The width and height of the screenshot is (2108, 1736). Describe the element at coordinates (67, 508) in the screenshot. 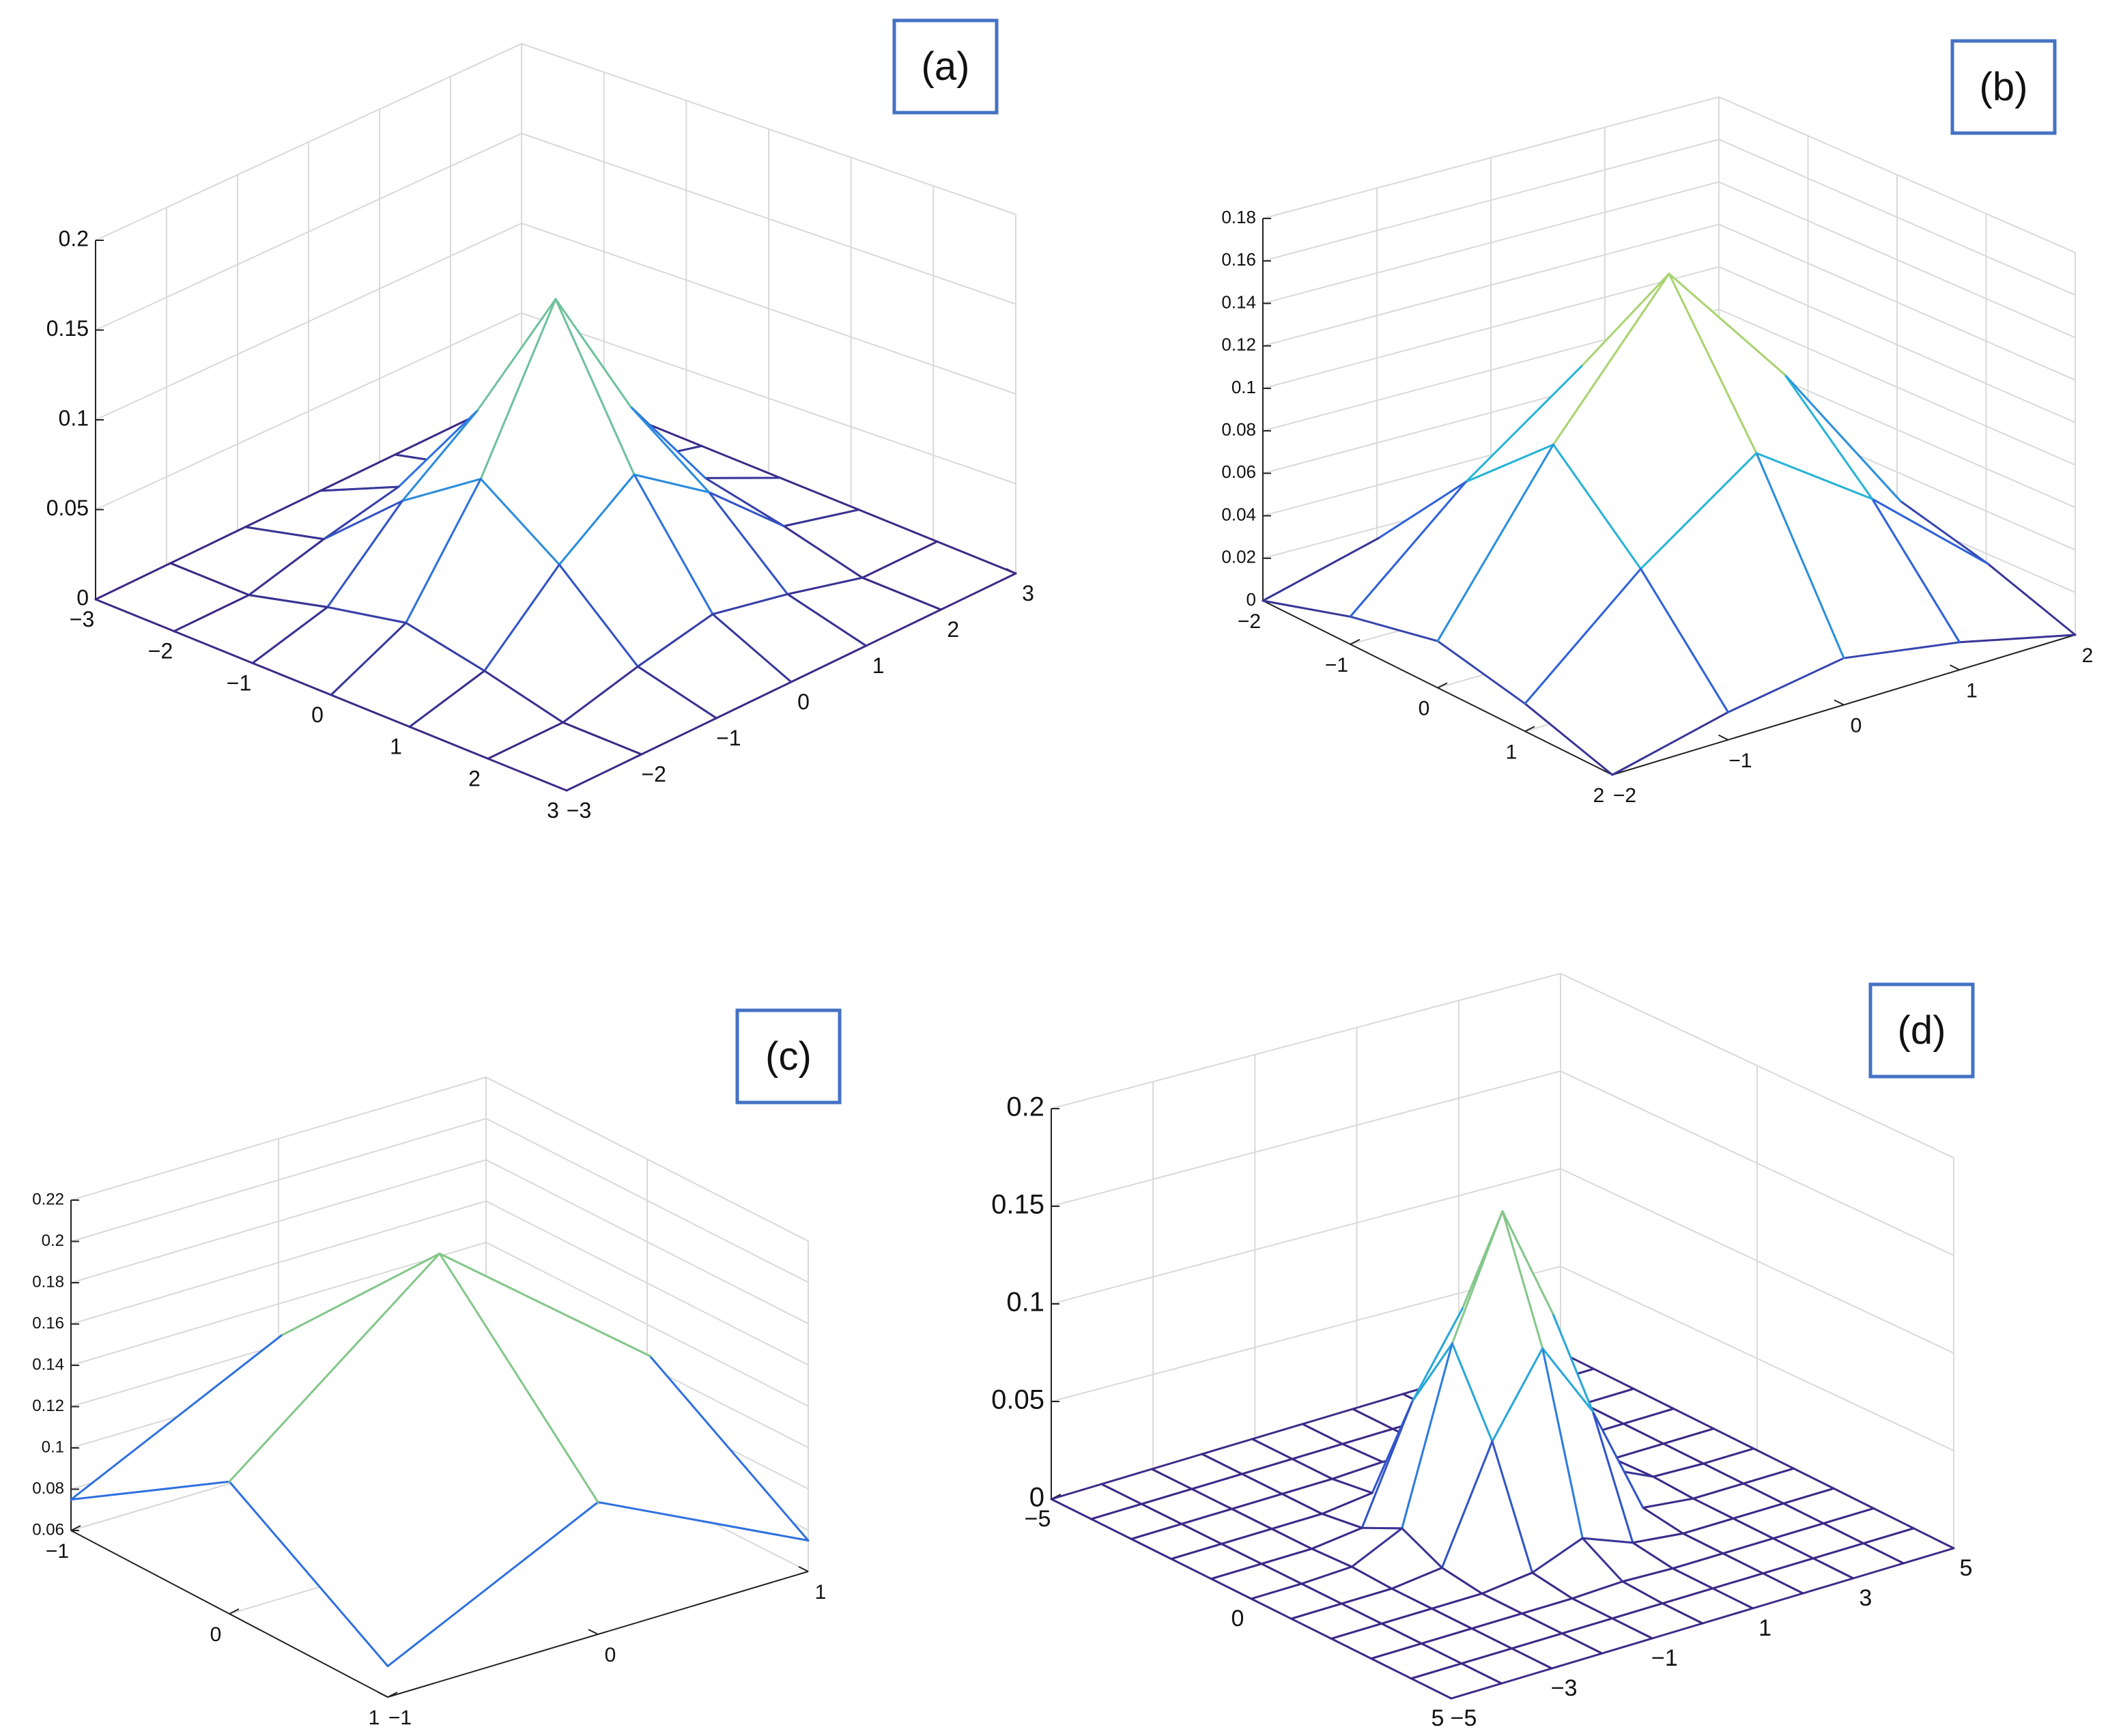

I see `z-tick-label: 0.05` at that location.